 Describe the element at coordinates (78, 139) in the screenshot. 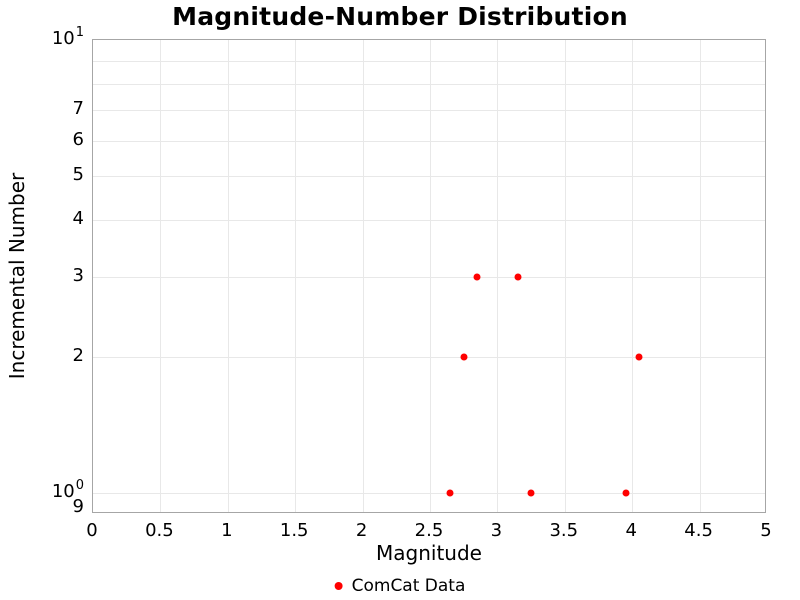

I see `y-tick-label: 6` at that location.